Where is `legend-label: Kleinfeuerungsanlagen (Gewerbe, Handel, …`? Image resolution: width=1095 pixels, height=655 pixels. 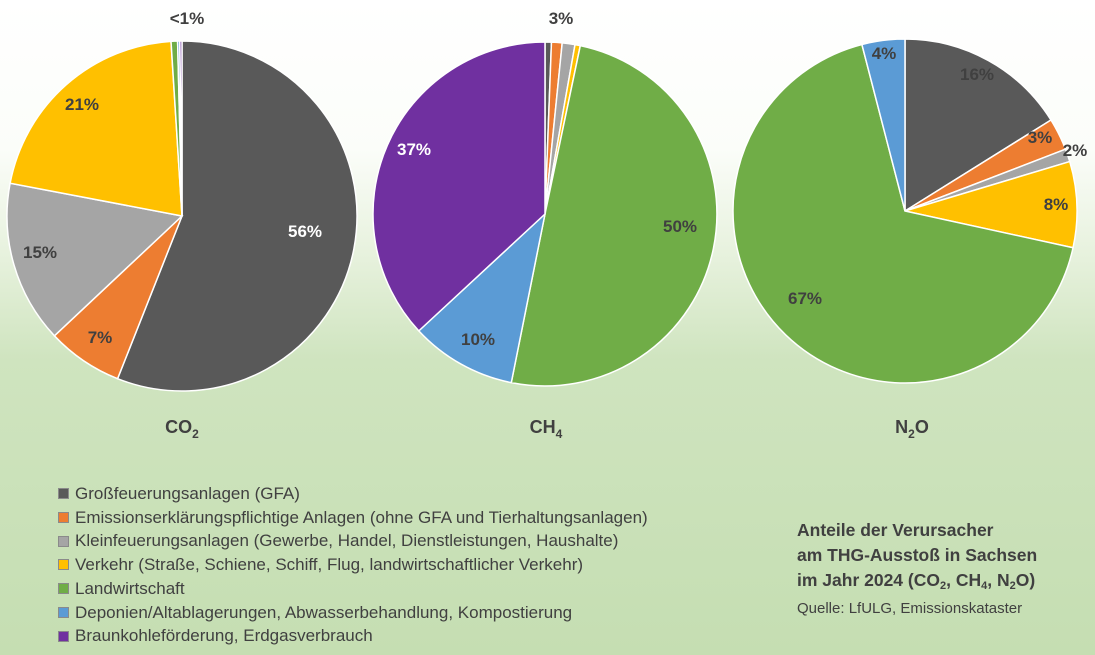
legend-label: Kleinfeuerungsanlagen (Gewerbe, Handel, … is located at coordinates (347, 541).